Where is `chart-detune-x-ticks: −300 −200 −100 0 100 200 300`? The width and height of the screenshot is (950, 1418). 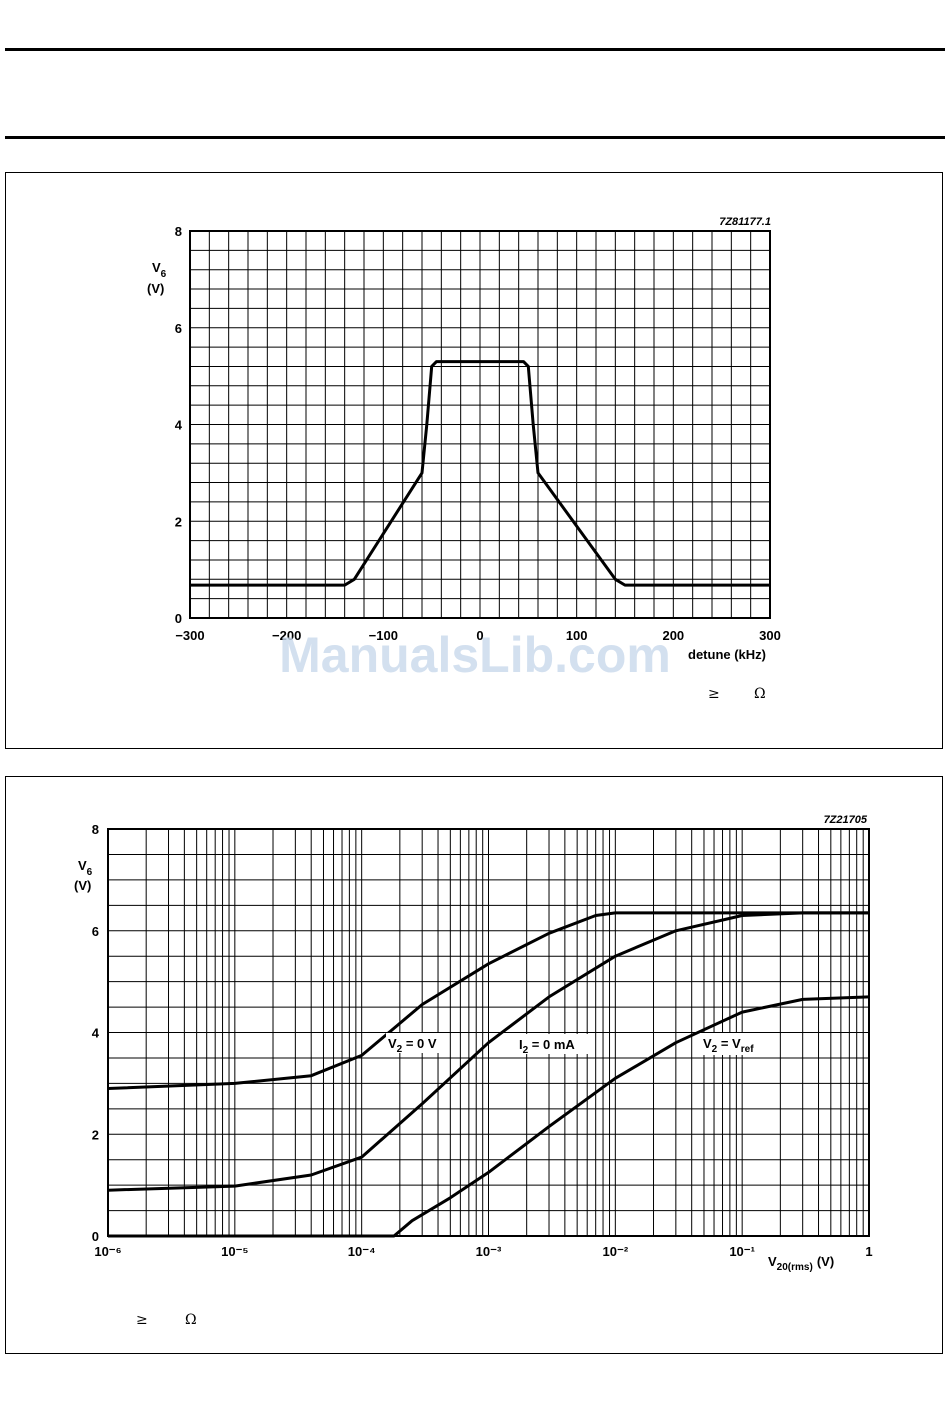
chart-detune-x-ticks: −300 −200 −100 0 100 200 300 is located at coordinates (478, 635).